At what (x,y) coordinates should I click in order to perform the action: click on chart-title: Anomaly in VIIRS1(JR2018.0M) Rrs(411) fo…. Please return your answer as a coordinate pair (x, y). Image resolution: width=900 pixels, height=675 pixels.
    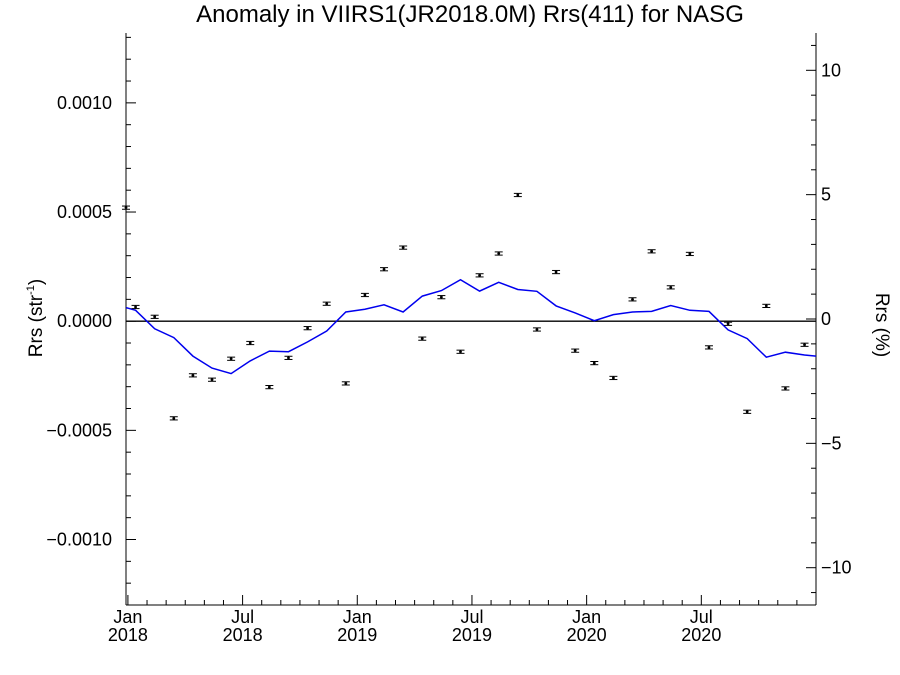
    Looking at the image, I should click on (470, 14).